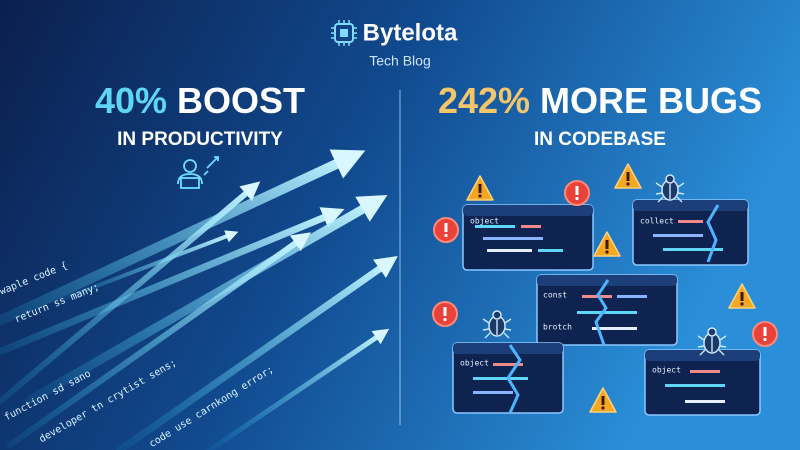 The height and width of the screenshot is (450, 800). What do you see at coordinates (241, 100) in the screenshot?
I see `headline: BOOST` at bounding box center [241, 100].